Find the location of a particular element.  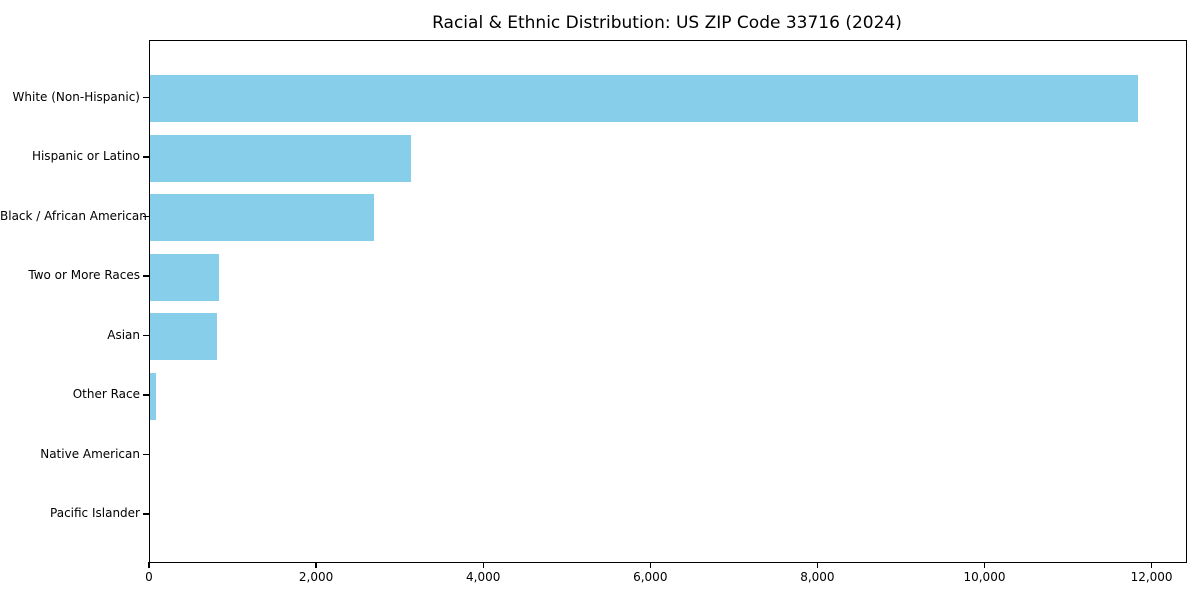

y-label-black-african-american: Black / African American is located at coordinates (73, 215).